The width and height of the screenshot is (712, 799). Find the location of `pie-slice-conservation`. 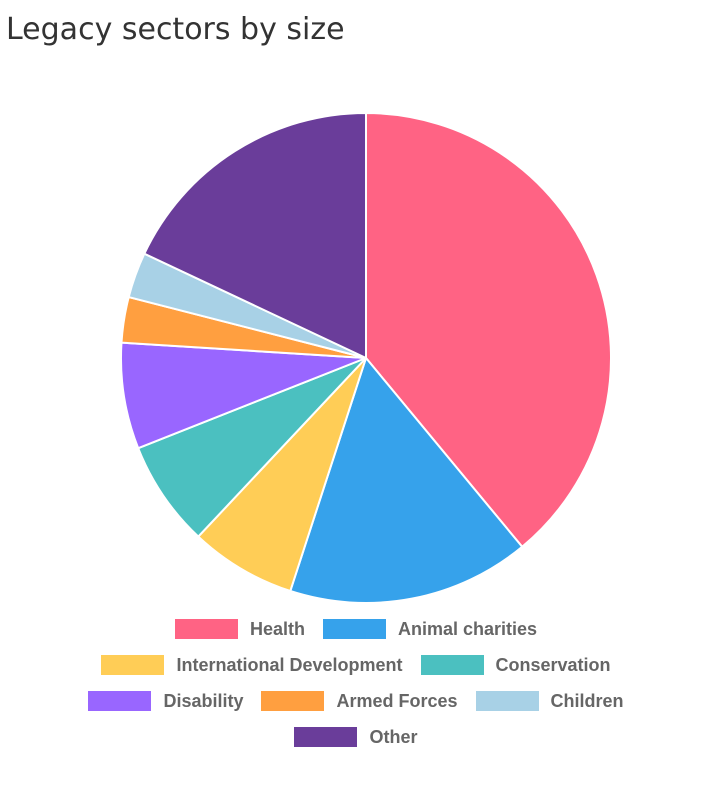

pie-slice-conservation is located at coordinates (251, 448).